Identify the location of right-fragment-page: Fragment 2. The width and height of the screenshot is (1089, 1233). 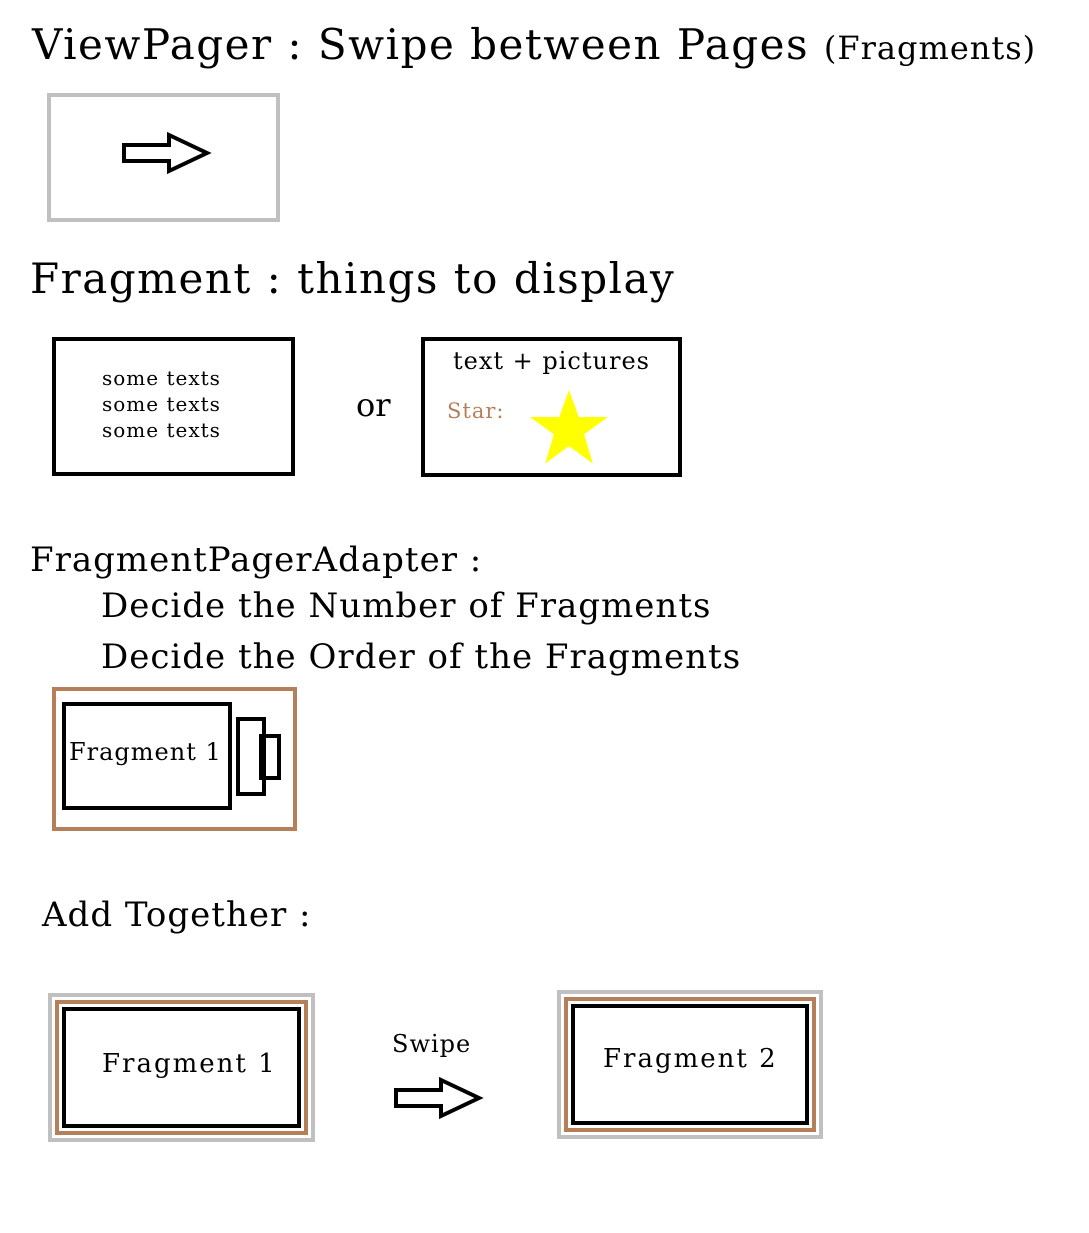
(690, 1064).